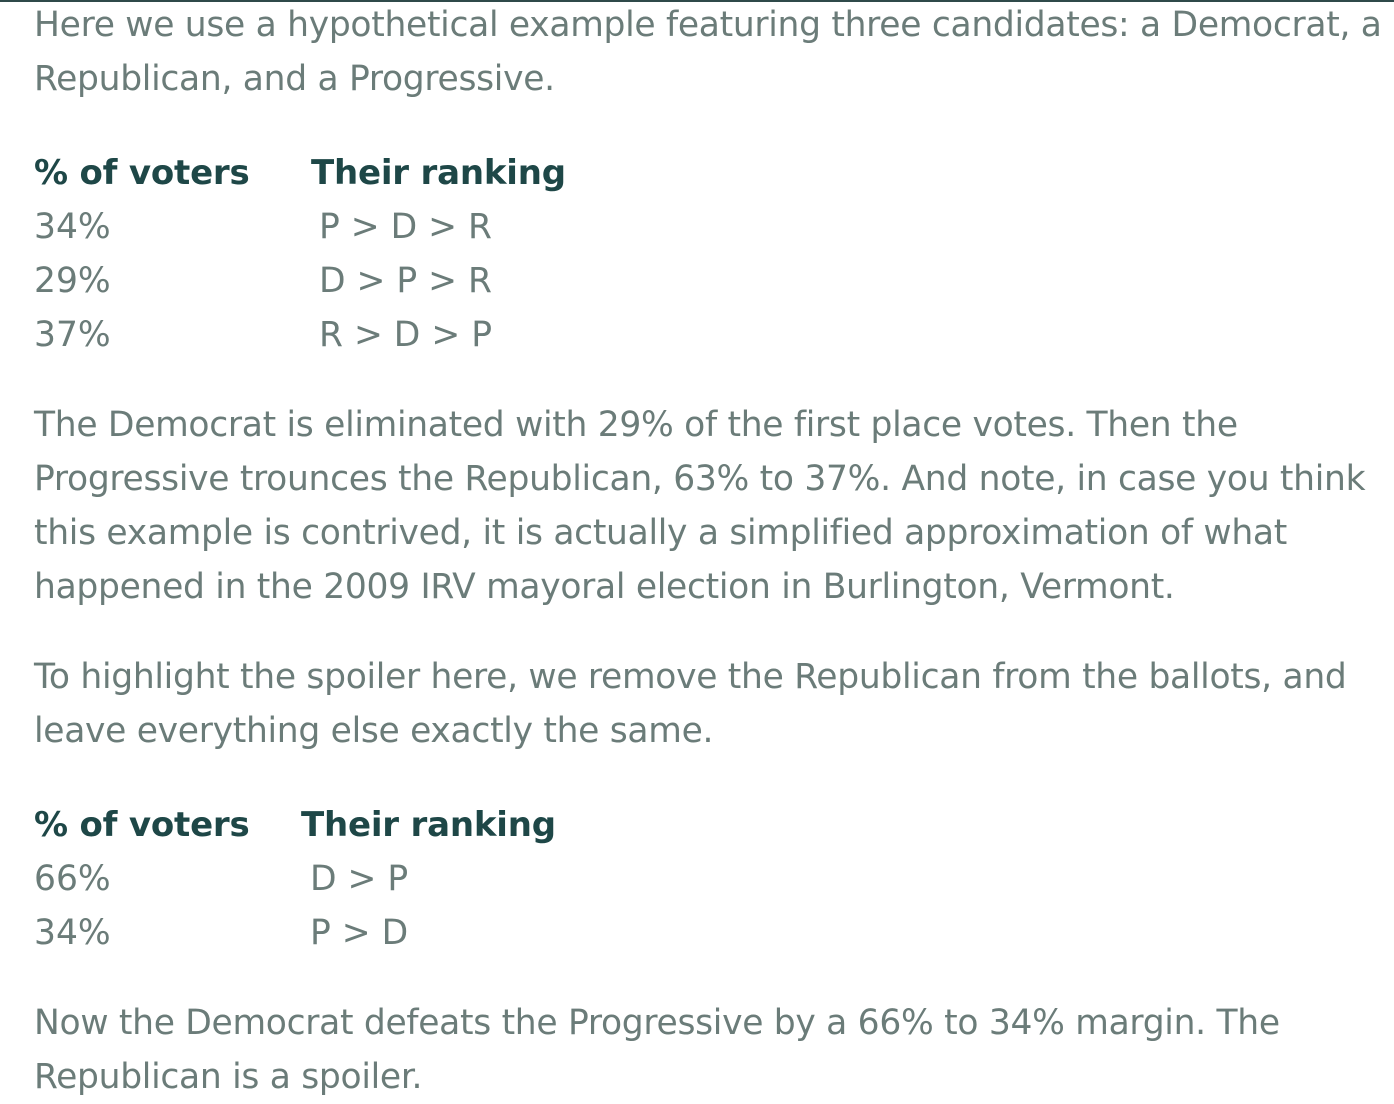 The height and width of the screenshot is (1104, 1394). I want to click on percent-cell: 37%, so click(72, 335).